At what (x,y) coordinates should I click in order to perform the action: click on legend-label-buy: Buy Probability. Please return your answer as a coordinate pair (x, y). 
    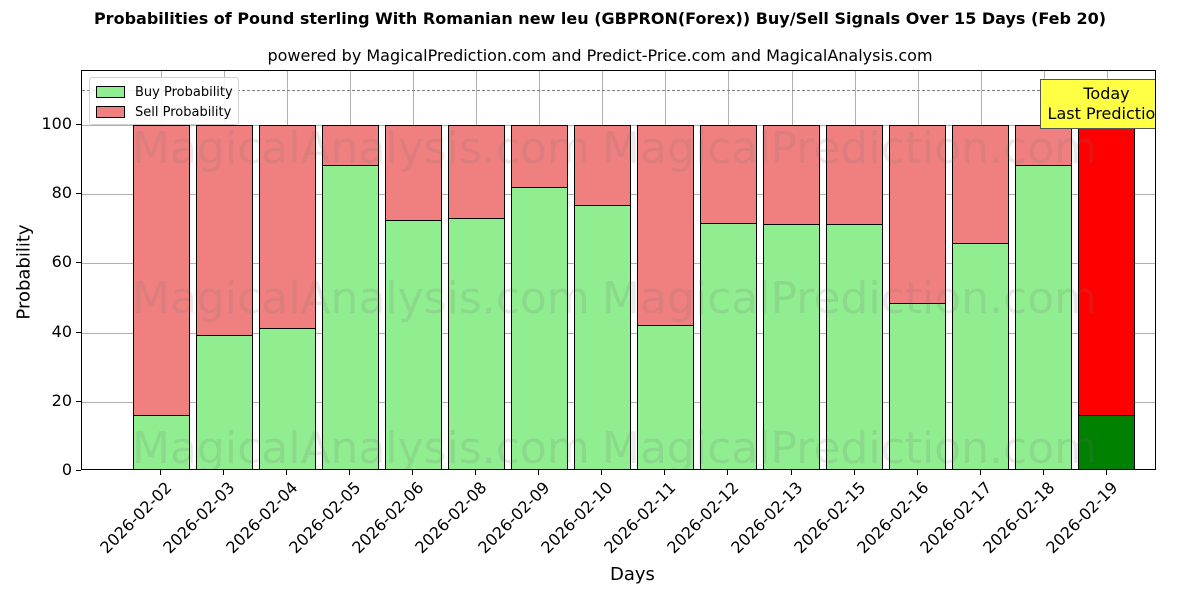
    Looking at the image, I should click on (184, 92).